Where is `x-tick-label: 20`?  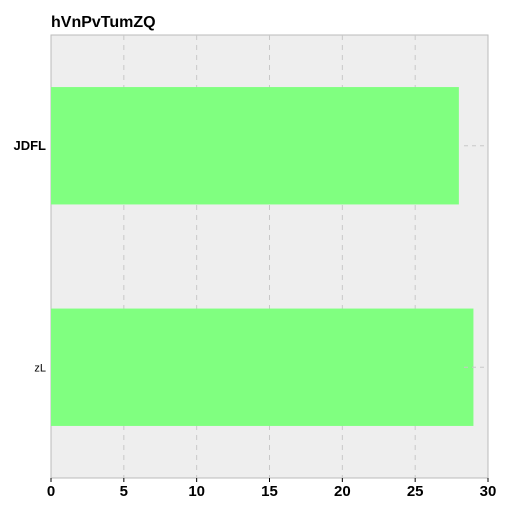 x-tick-label: 20 is located at coordinates (342, 491).